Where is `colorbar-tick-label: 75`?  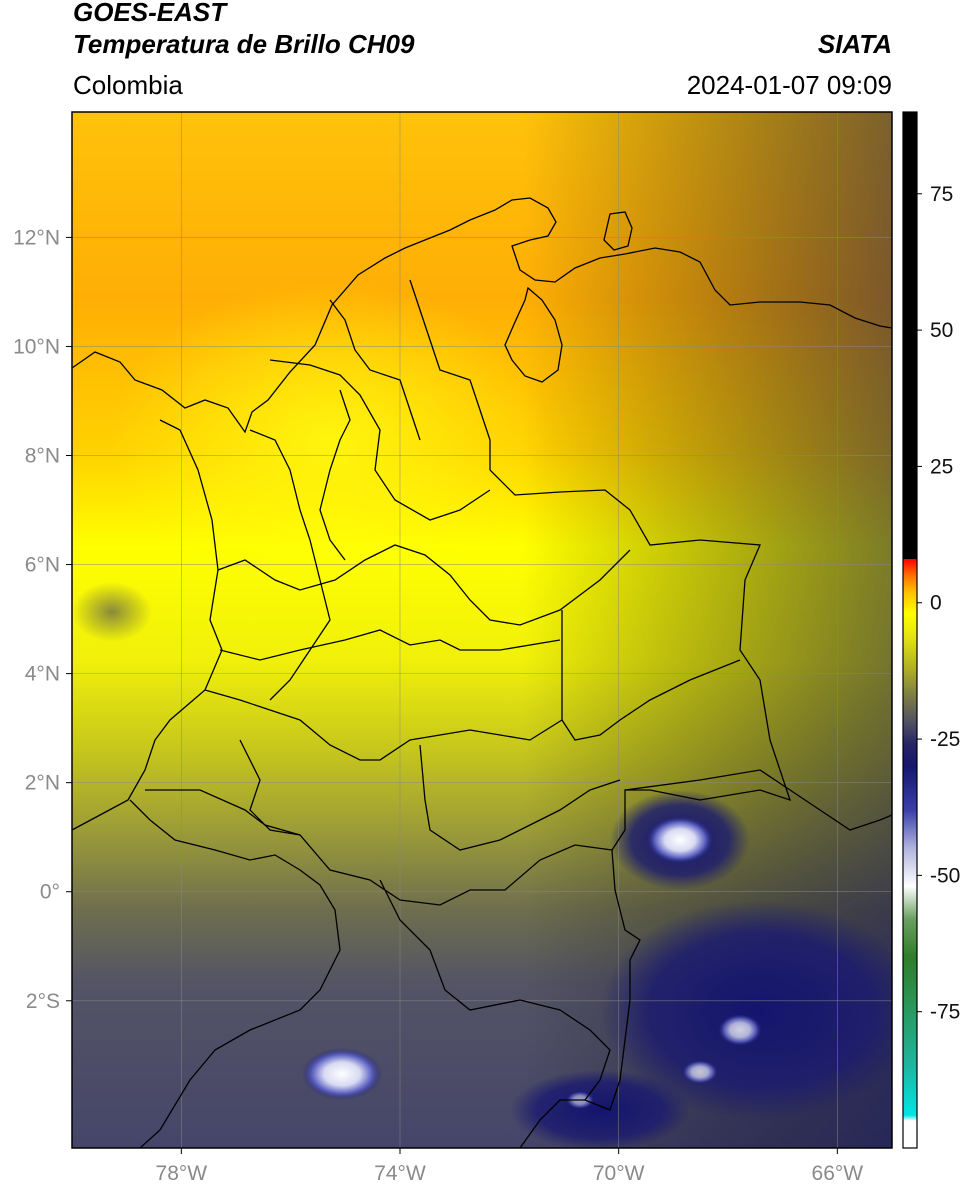 colorbar-tick-label: 75 is located at coordinates (941, 194).